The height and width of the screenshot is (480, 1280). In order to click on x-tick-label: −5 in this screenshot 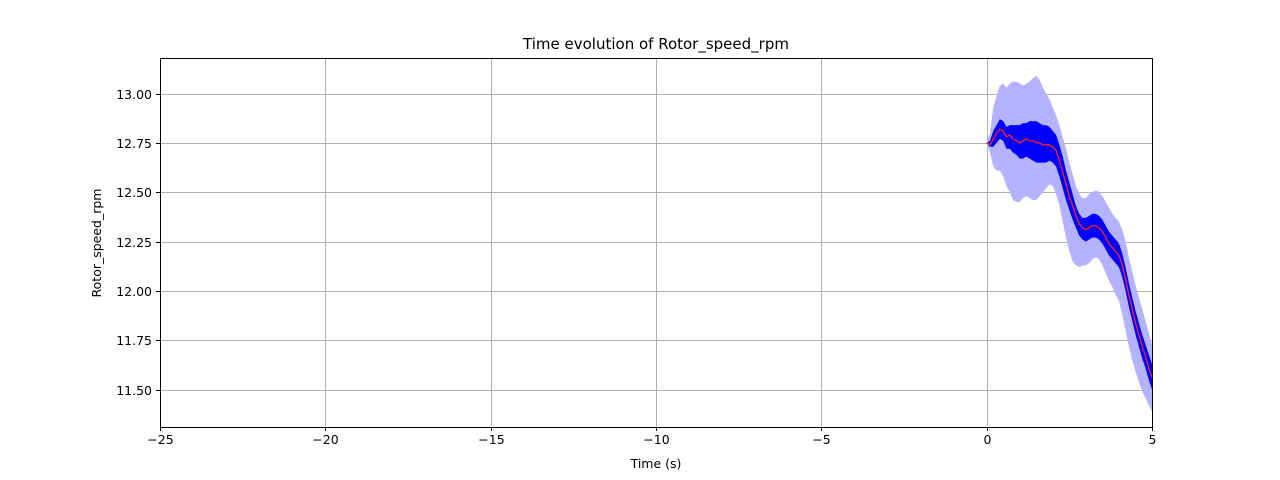, I will do `click(821, 439)`.